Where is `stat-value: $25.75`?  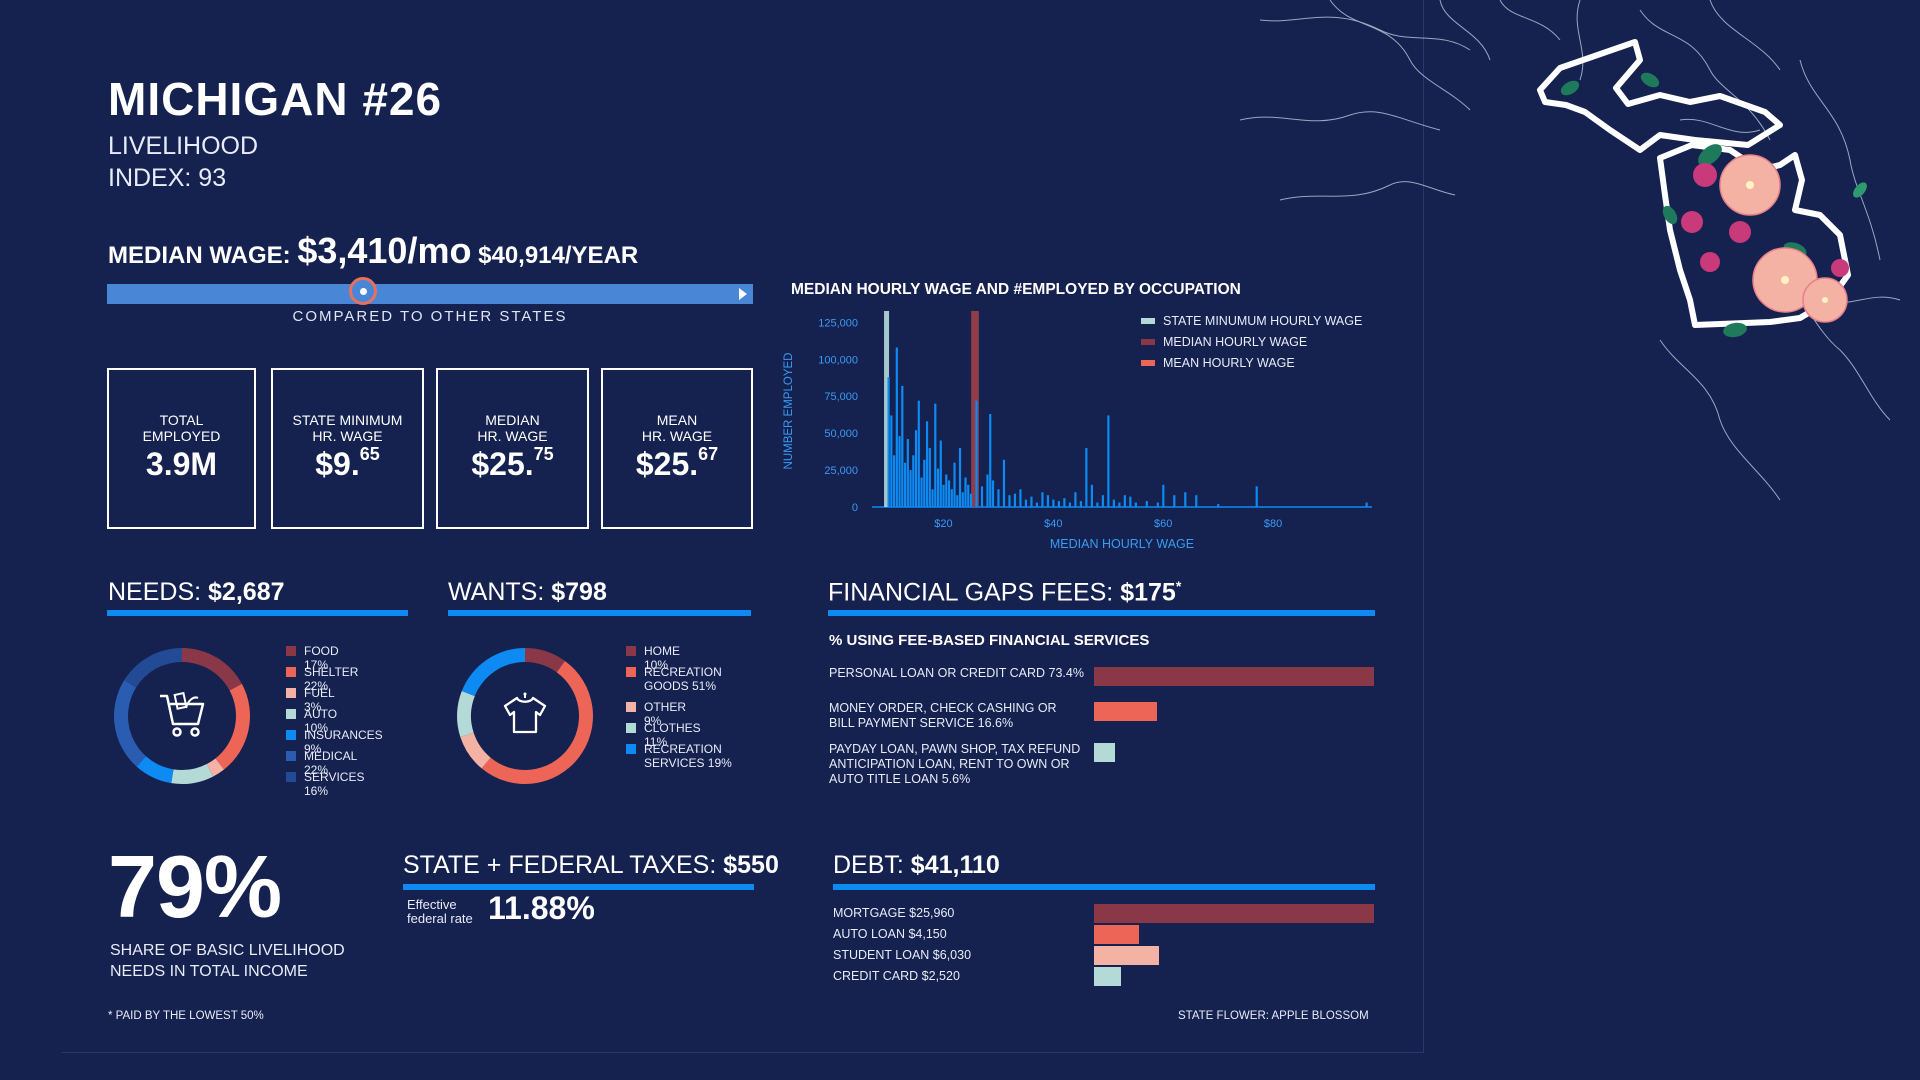 stat-value: $25.75 is located at coordinates (512, 463).